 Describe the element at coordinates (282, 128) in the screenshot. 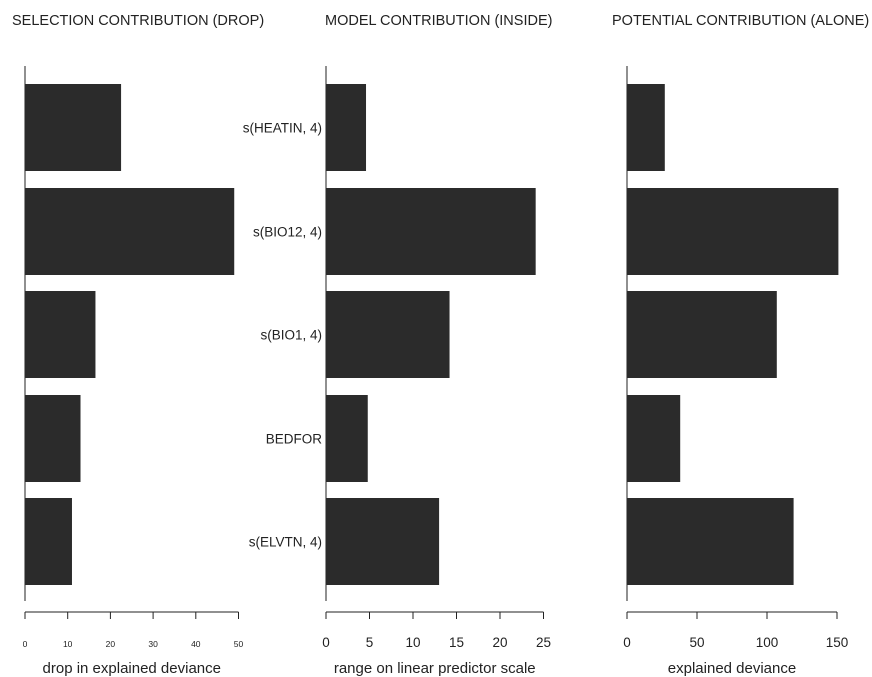

I see `panel-2-category-label-1: s(HEATIN, 4)` at that location.